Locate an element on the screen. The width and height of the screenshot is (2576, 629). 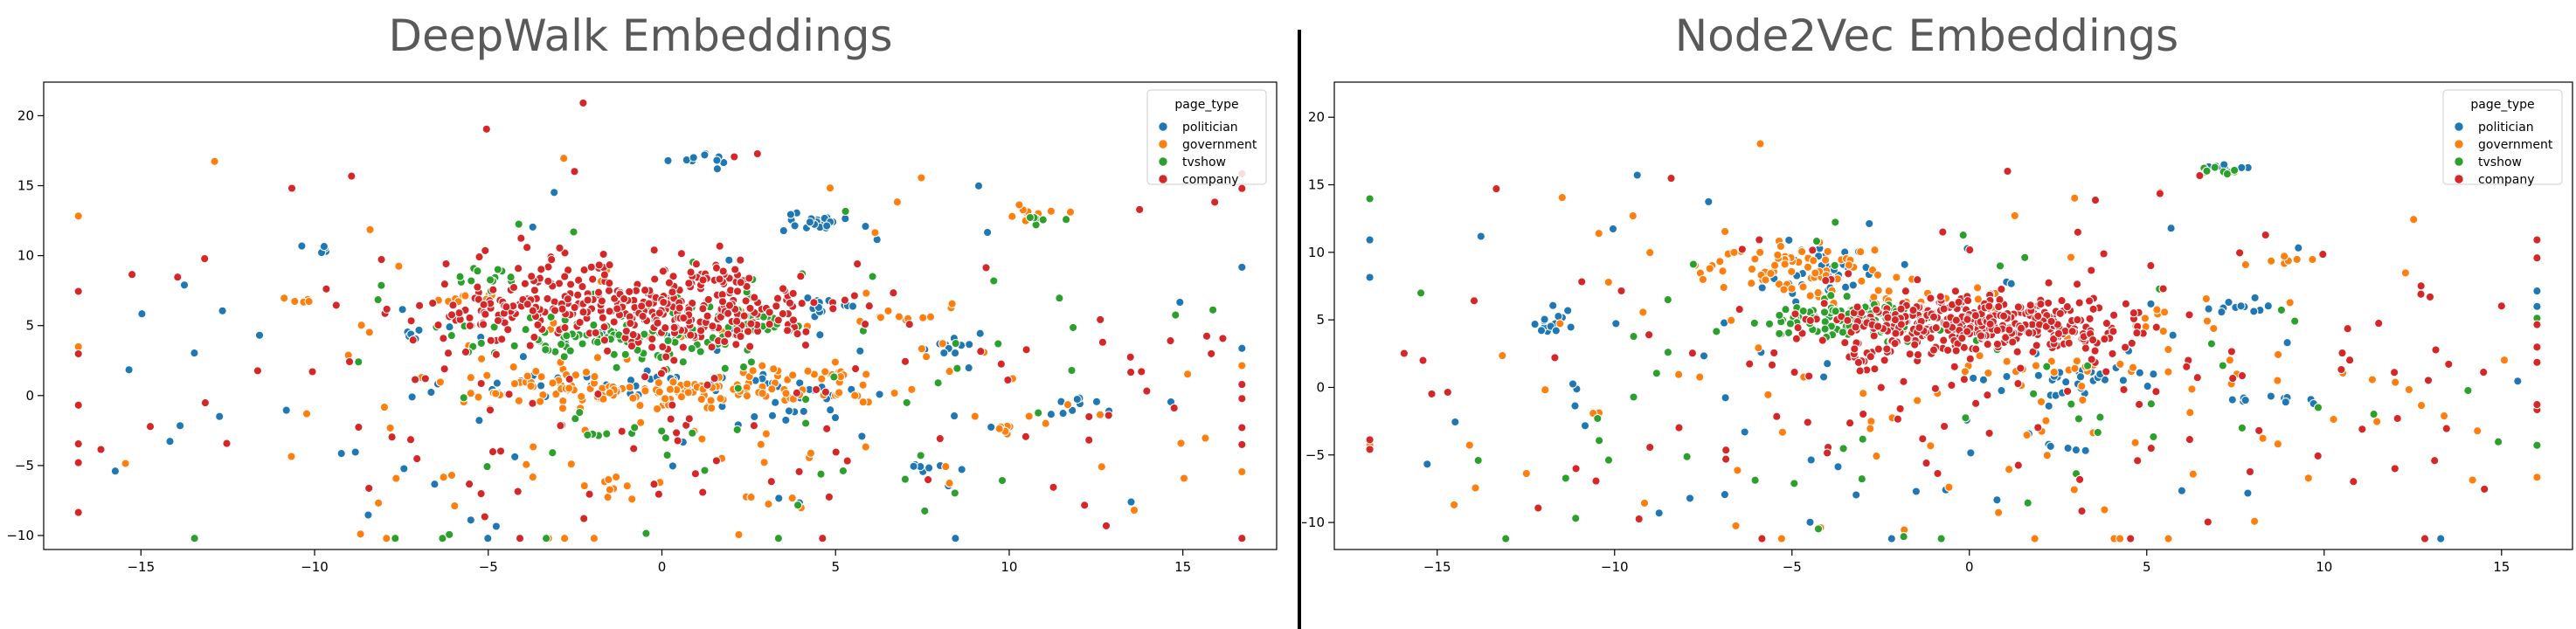
legend-label-government: government is located at coordinates (2515, 145).